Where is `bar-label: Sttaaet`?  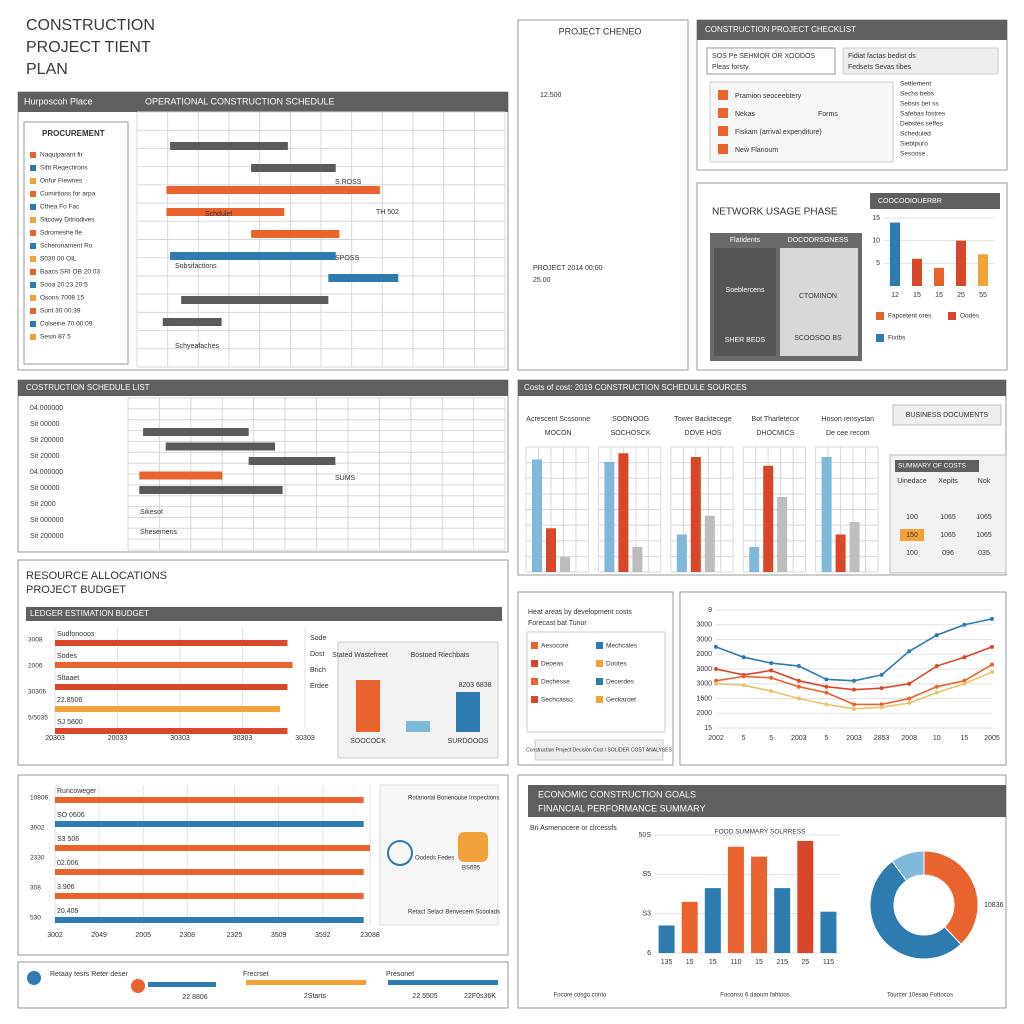 bar-label: Sttaaet is located at coordinates (68, 678).